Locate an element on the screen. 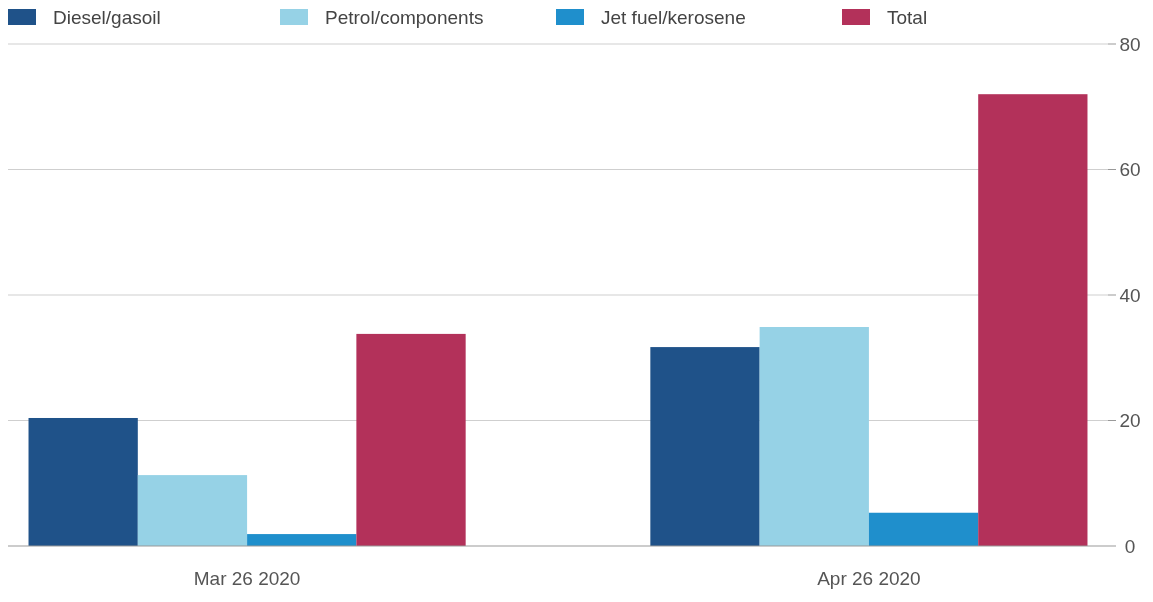 The image size is (1153, 602). legend-label: Total is located at coordinates (907, 17).